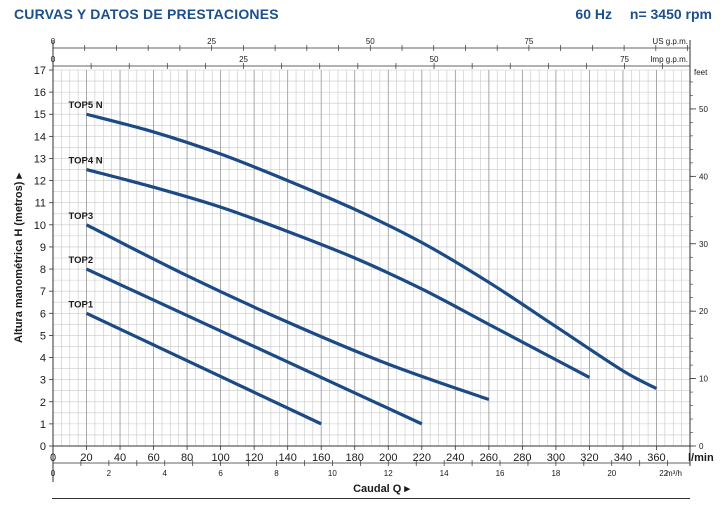 Image resolution: width=726 pixels, height=521 pixels. What do you see at coordinates (701, 446) in the screenshot?
I see `feet-tick-label: 0` at bounding box center [701, 446].